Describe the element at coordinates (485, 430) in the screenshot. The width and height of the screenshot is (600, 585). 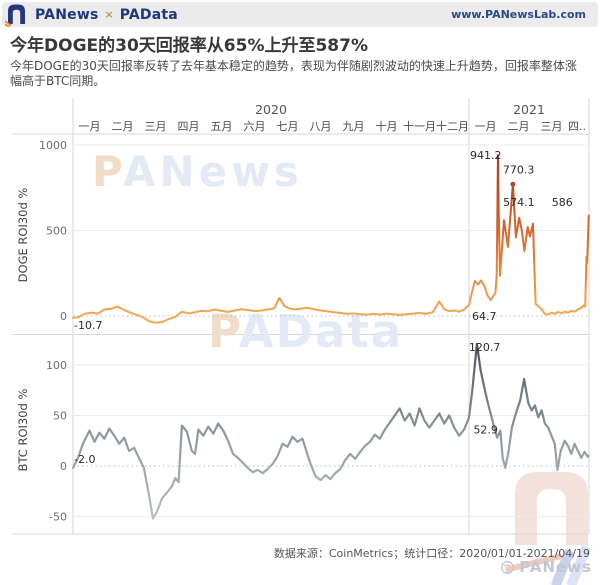
I see `value-annotation: 52.9` at that location.